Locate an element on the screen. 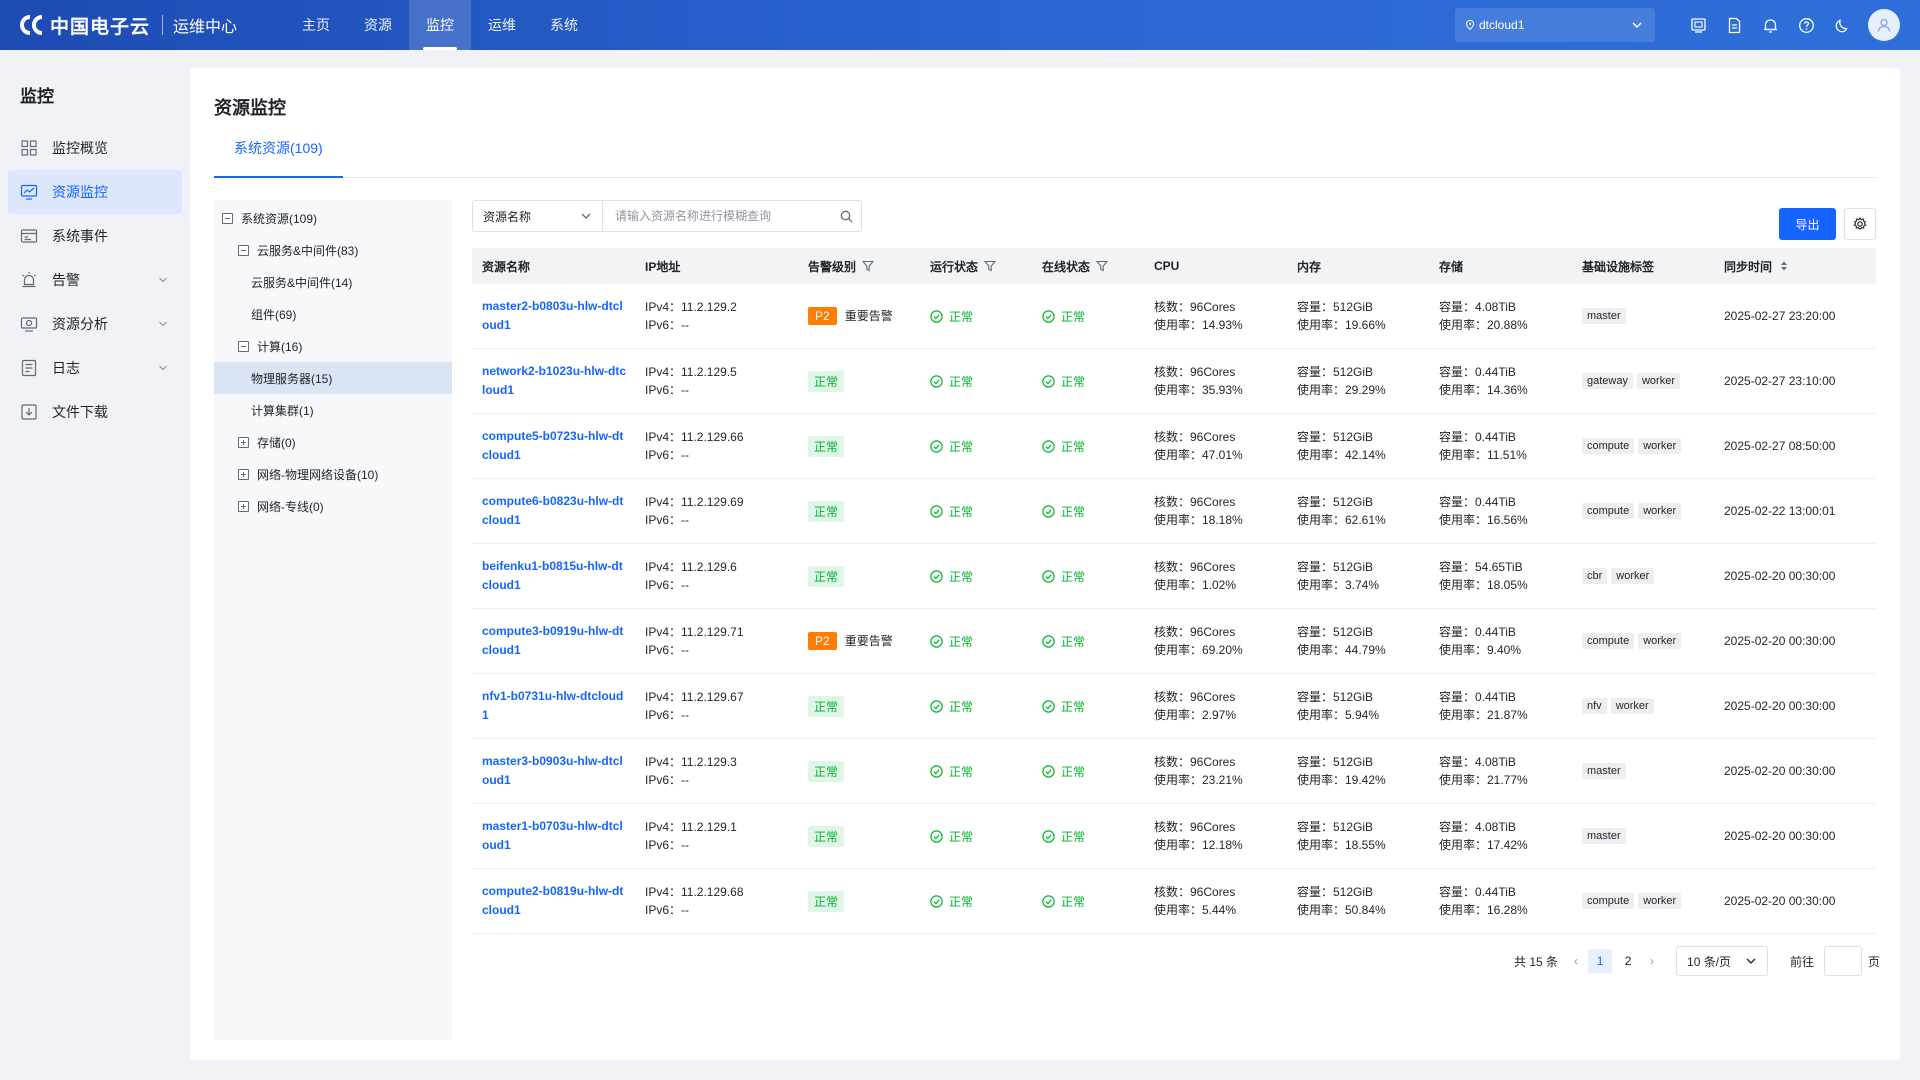 This screenshot has width=1920, height=1080. resource-name-link: compute2-b0819u-hlw-dtcloud1 is located at coordinates (553, 900).